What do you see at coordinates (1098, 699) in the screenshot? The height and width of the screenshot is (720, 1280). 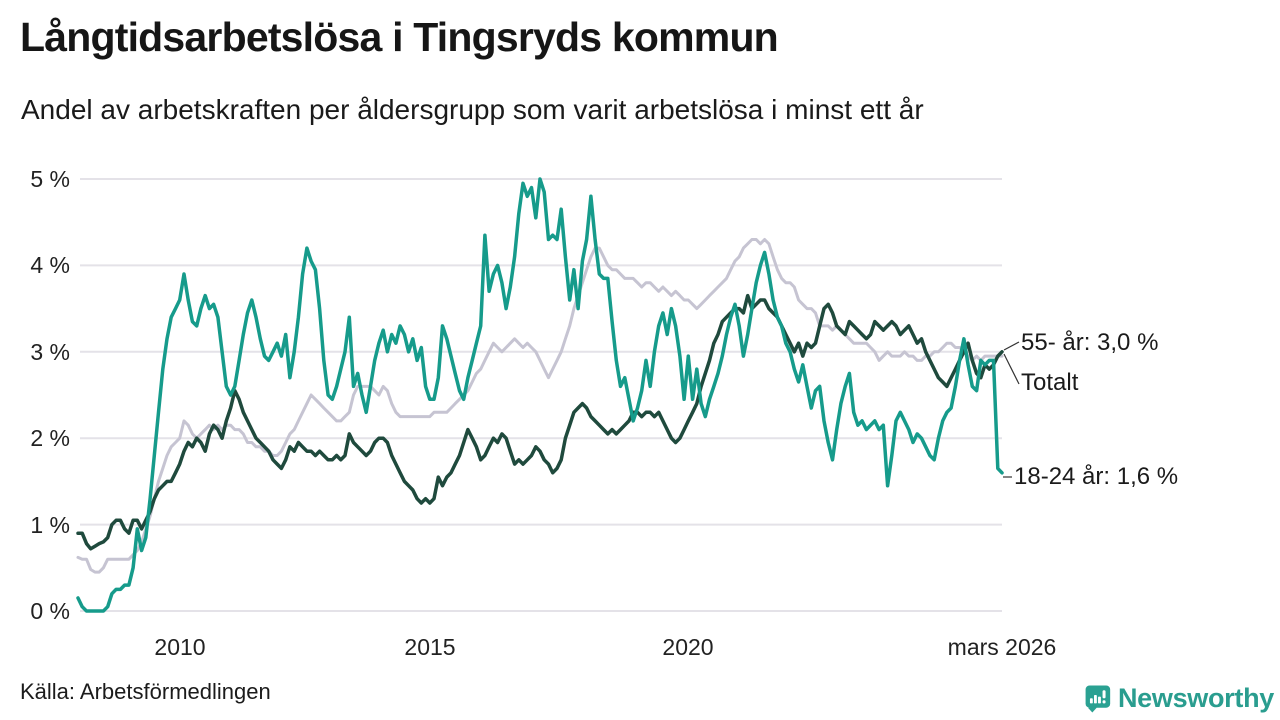 I see `newsworthy-bubble-chart-icon` at bounding box center [1098, 699].